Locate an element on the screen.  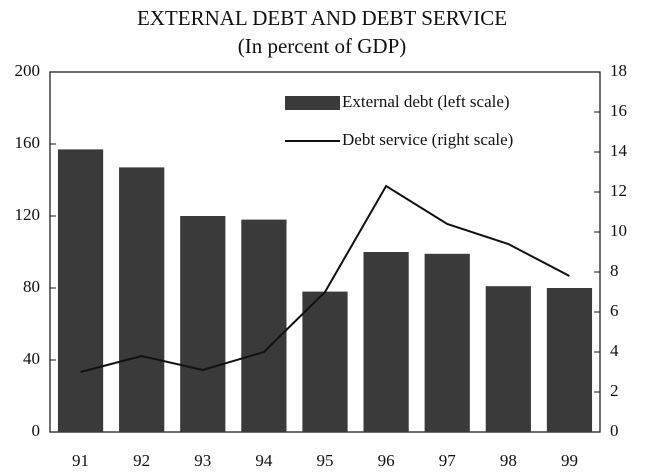
x-tick-label: 98 is located at coordinates (508, 460).